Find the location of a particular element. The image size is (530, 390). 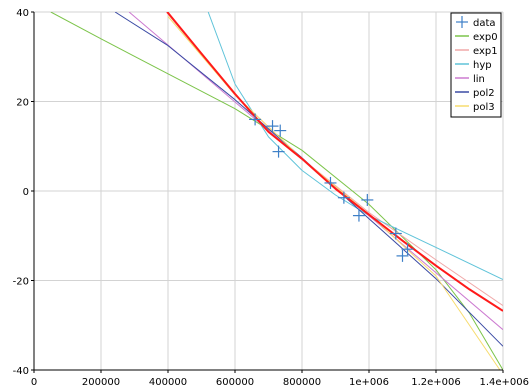

legend-entry: exp0 is located at coordinates (476, 37).